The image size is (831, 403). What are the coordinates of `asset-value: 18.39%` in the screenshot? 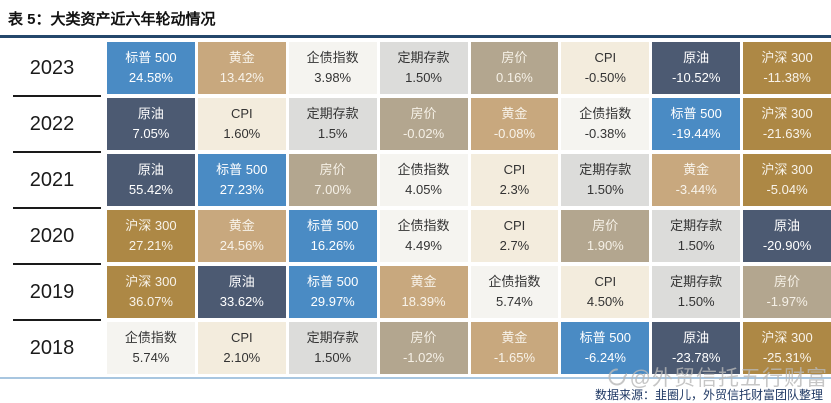 It's located at (423, 301).